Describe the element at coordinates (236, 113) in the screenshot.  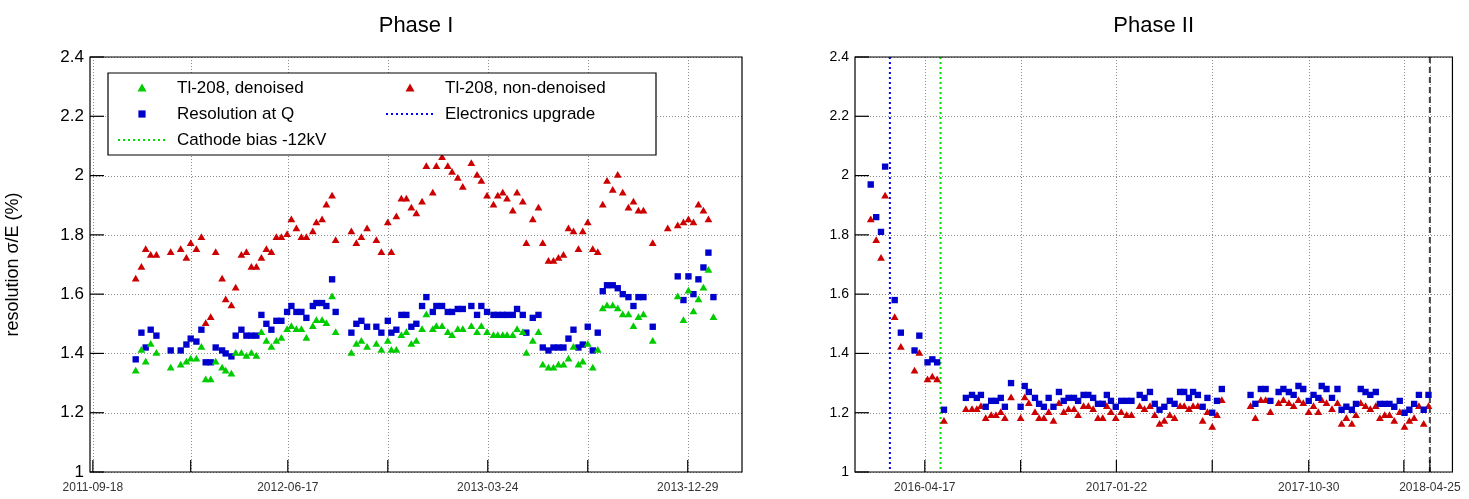
I see `legend-label: Resolution at Q` at that location.